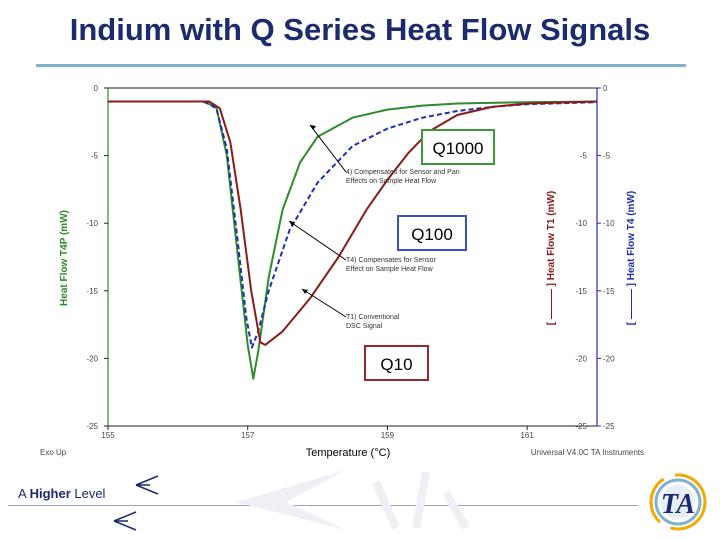 The height and width of the screenshot is (540, 720). Describe the element at coordinates (388, 435) in the screenshot. I see `x-tick-label: 159` at that location.